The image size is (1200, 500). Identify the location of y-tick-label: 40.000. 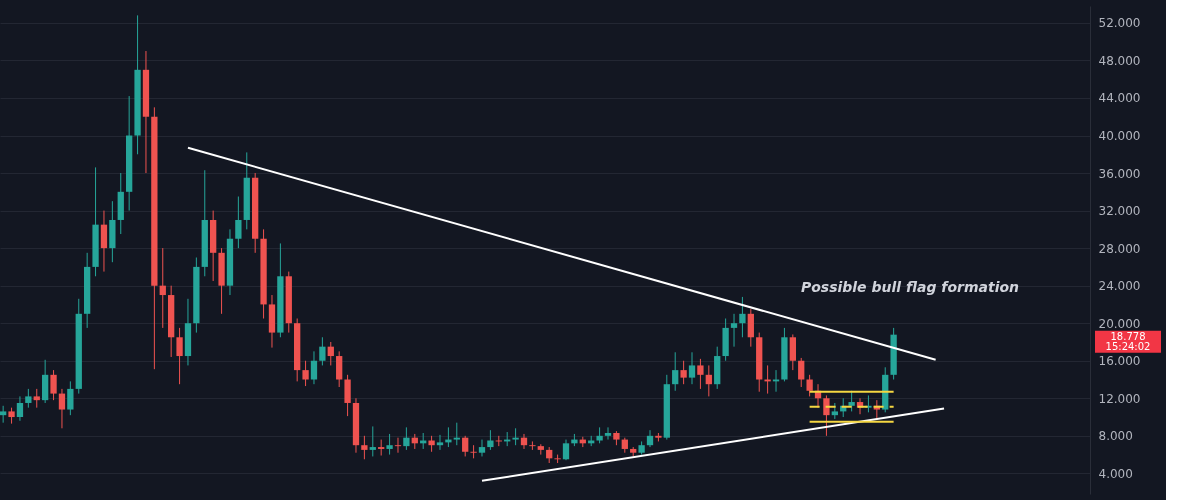
(1119, 136).